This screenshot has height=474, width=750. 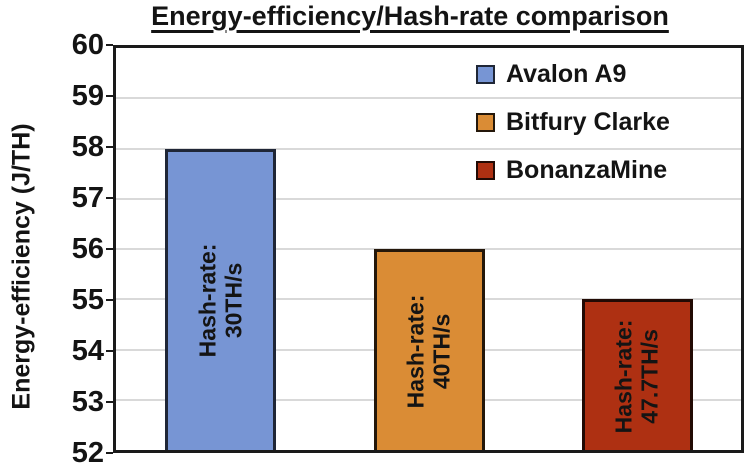 I want to click on y-tick-label-59: 59, so click(x=87, y=96).